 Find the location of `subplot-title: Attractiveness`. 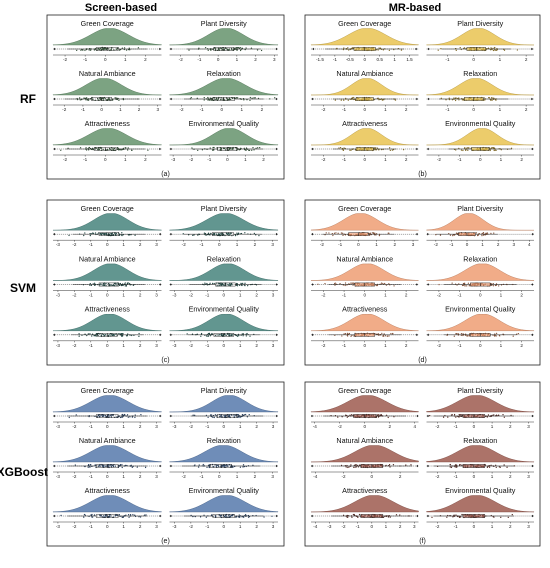

subplot-title: Attractiveness is located at coordinates (365, 123).